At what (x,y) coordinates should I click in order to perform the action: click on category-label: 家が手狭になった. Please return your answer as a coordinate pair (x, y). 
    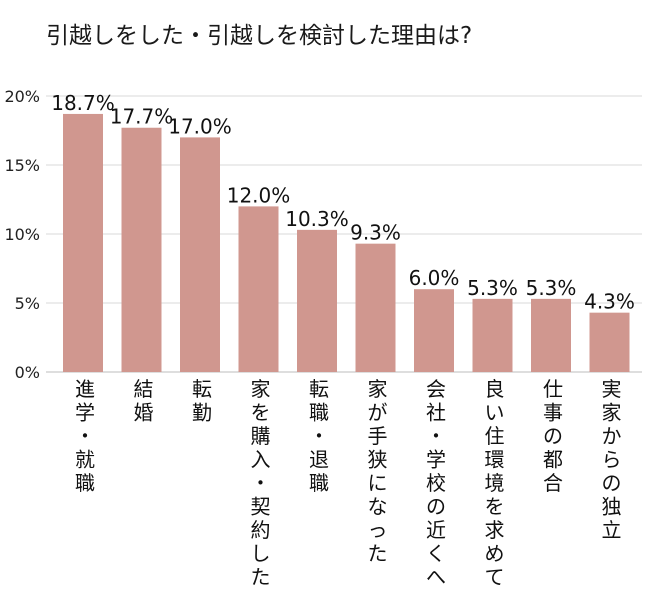
    Looking at the image, I should click on (378, 471).